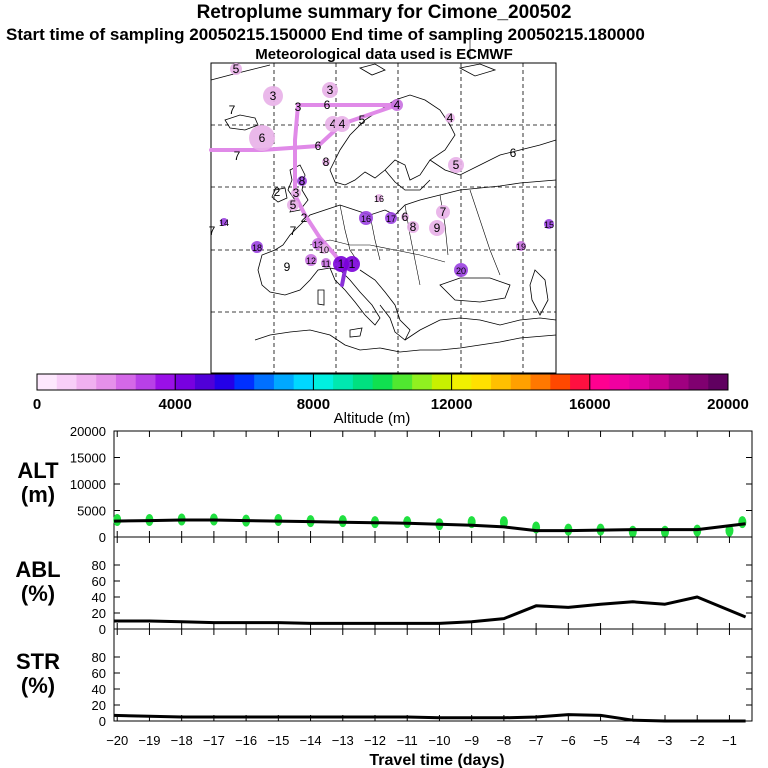 The image size is (768, 768). What do you see at coordinates (149, 740) in the screenshot?
I see `x-tick-label: −19` at bounding box center [149, 740].